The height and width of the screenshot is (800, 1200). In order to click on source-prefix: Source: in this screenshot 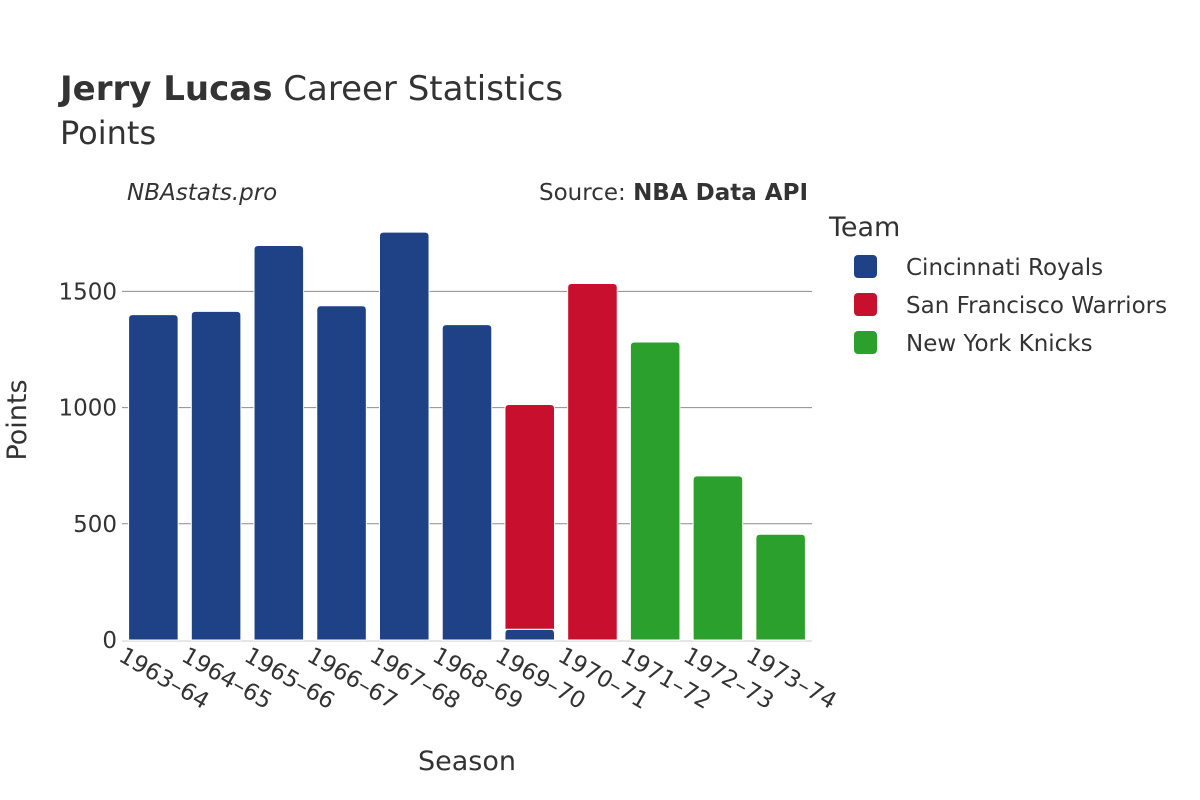, I will do `click(586, 193)`.